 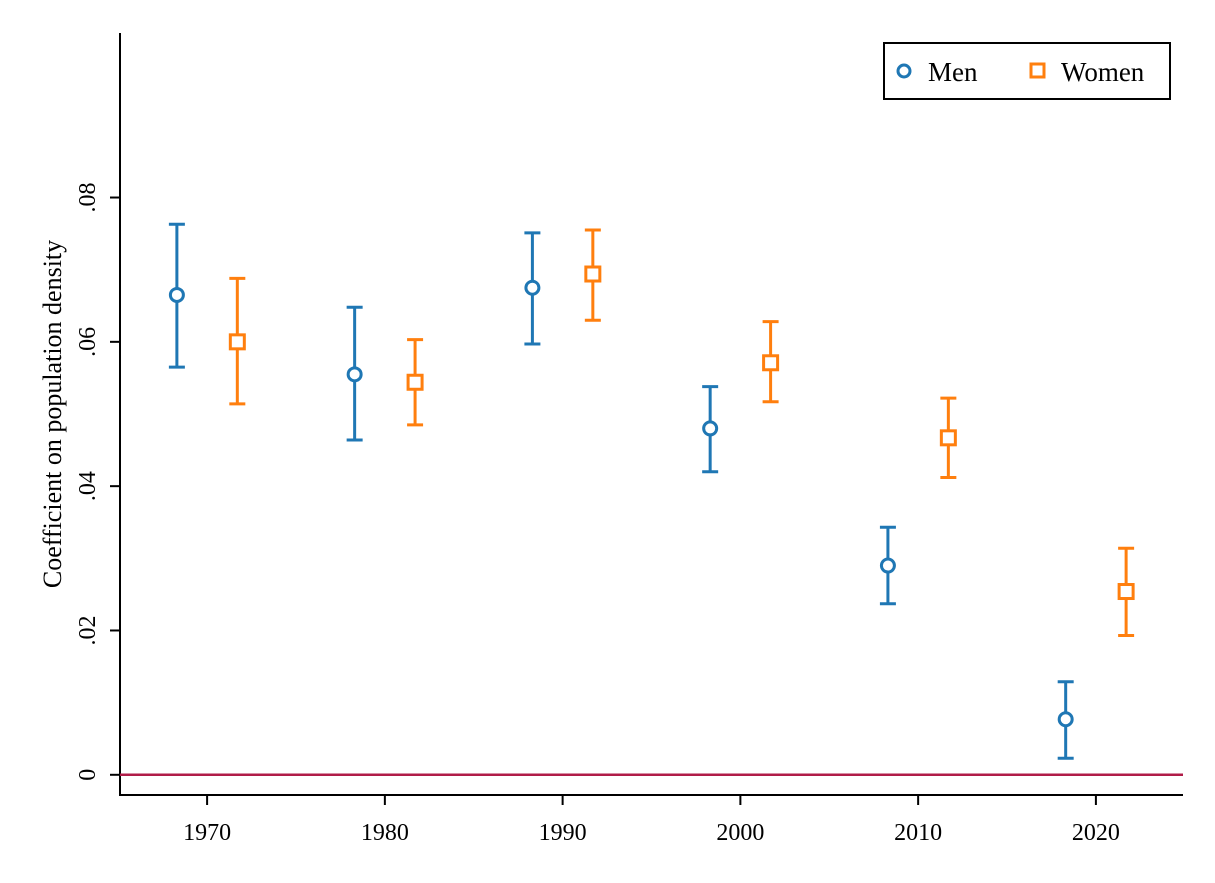 What do you see at coordinates (1103, 72) in the screenshot?
I see `legend-women-label: Women` at bounding box center [1103, 72].